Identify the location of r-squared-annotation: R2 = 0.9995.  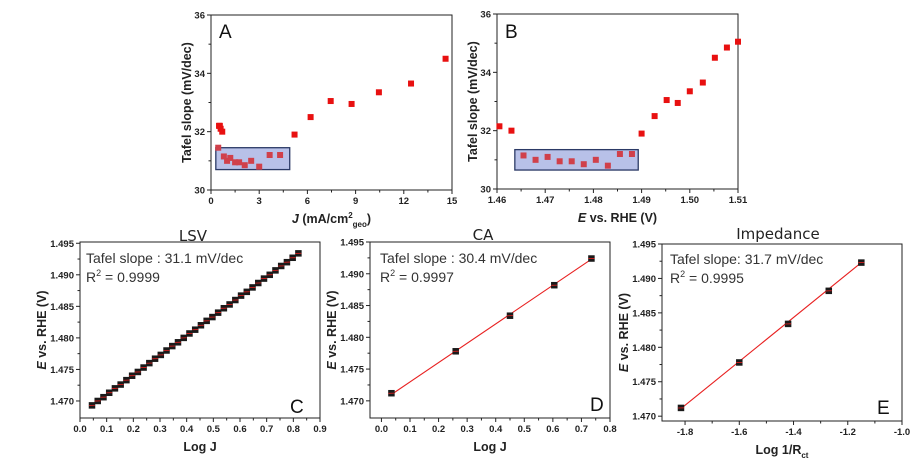
(707, 277).